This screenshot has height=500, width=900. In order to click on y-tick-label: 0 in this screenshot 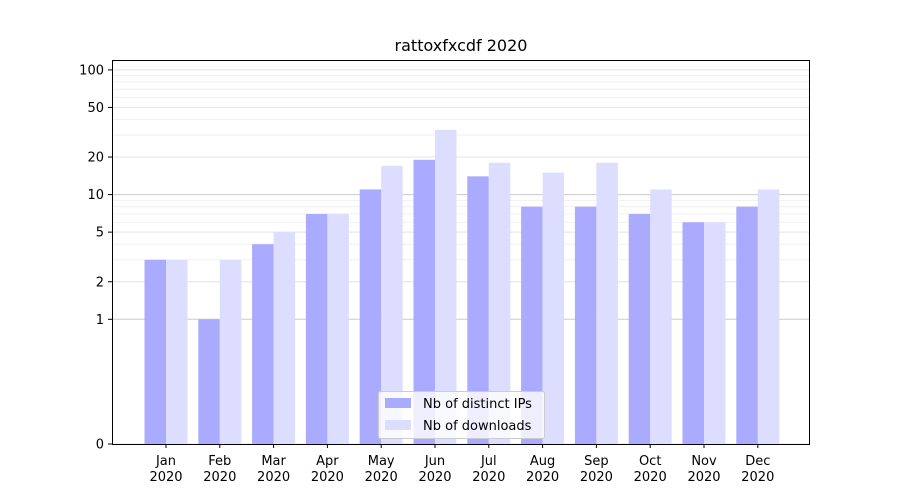, I will do `click(100, 445)`.